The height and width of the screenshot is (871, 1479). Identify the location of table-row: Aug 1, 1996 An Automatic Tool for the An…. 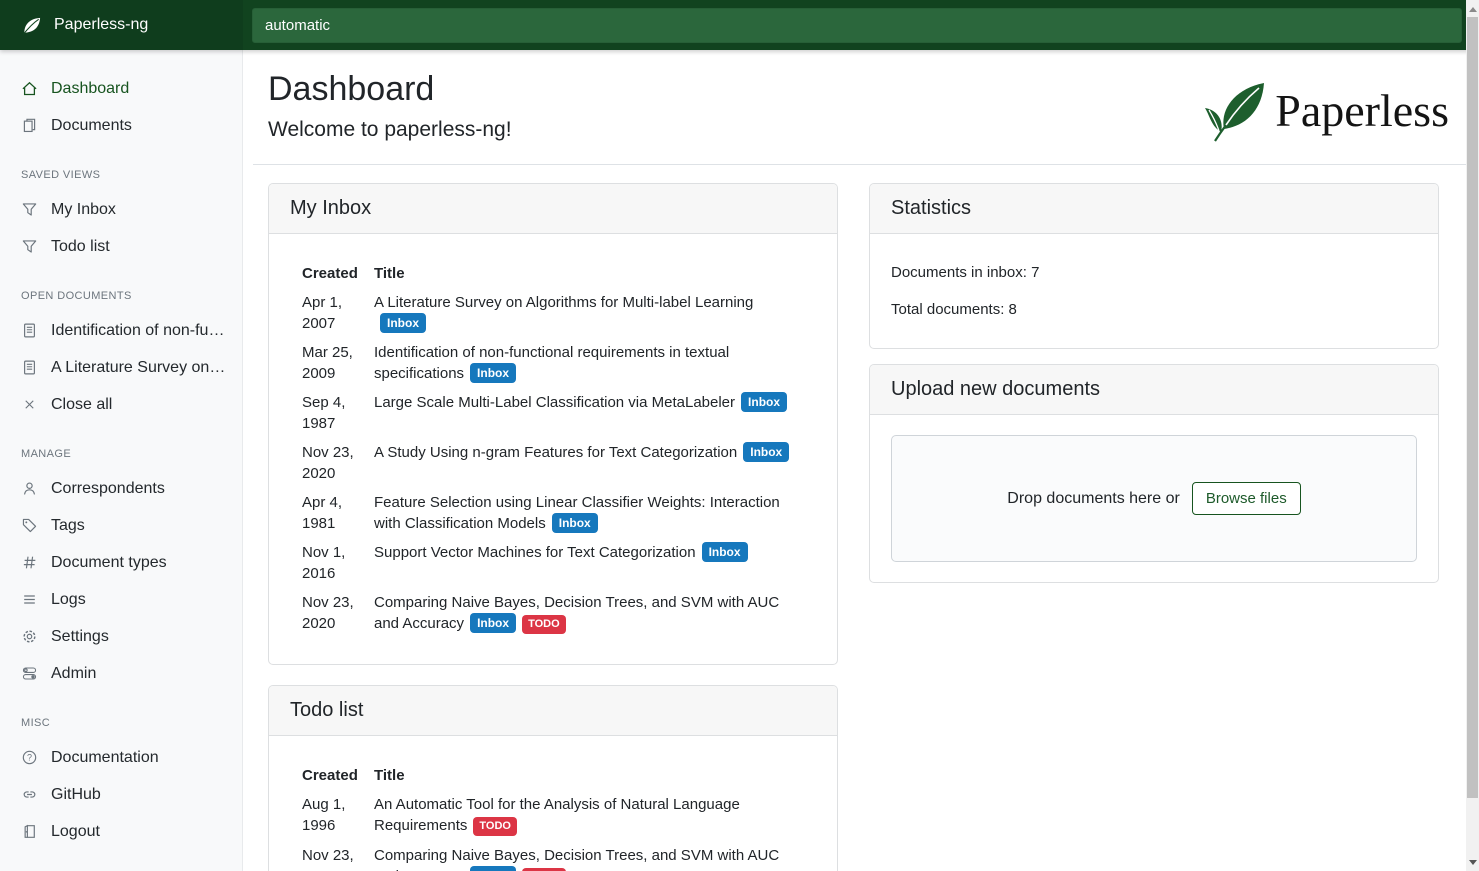
(553, 815).